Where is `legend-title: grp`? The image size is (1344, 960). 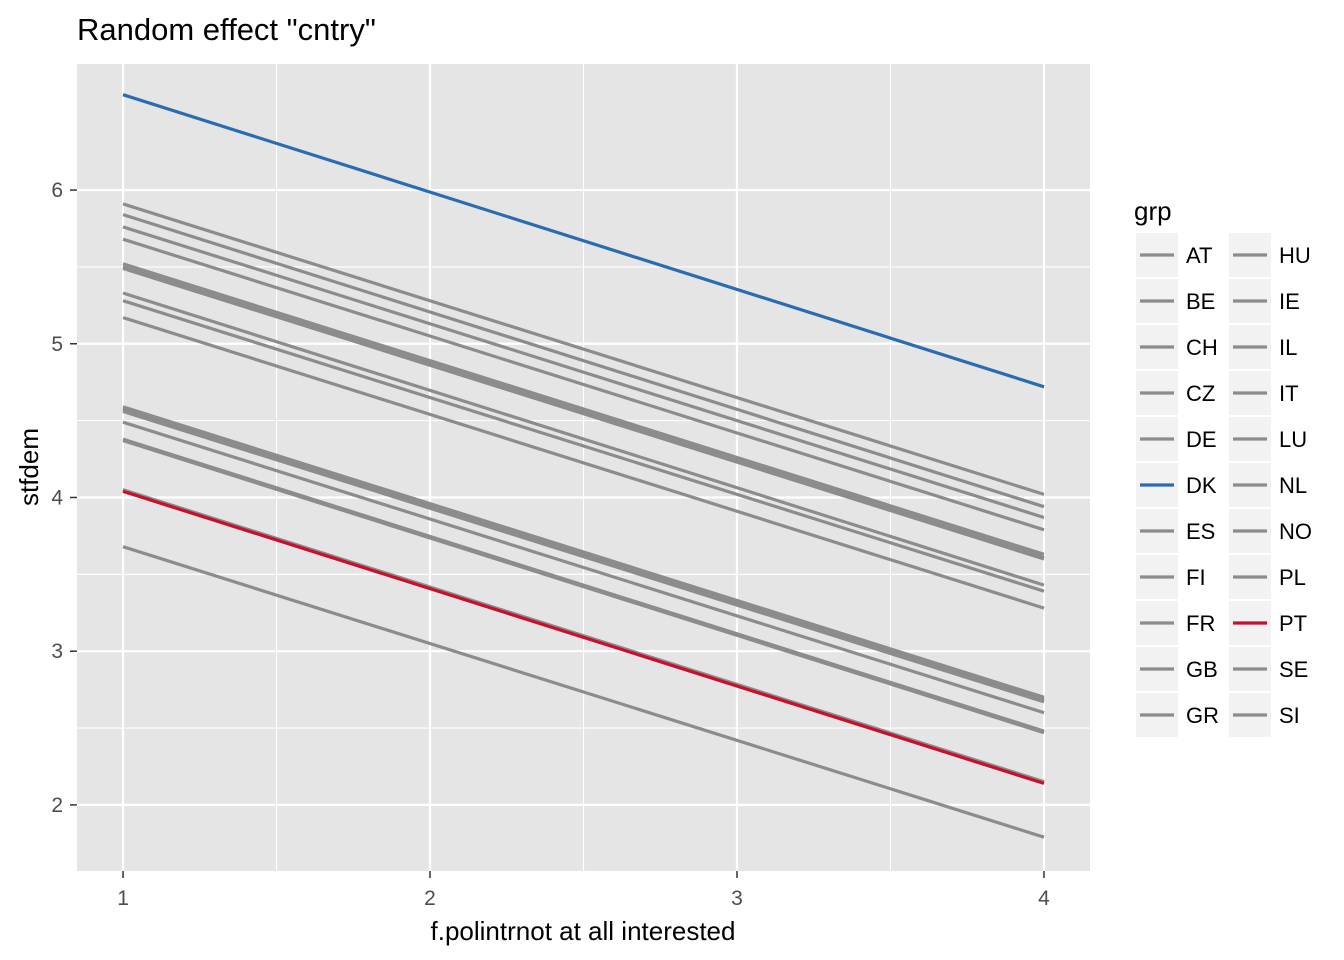 legend-title: grp is located at coordinates (1153, 211).